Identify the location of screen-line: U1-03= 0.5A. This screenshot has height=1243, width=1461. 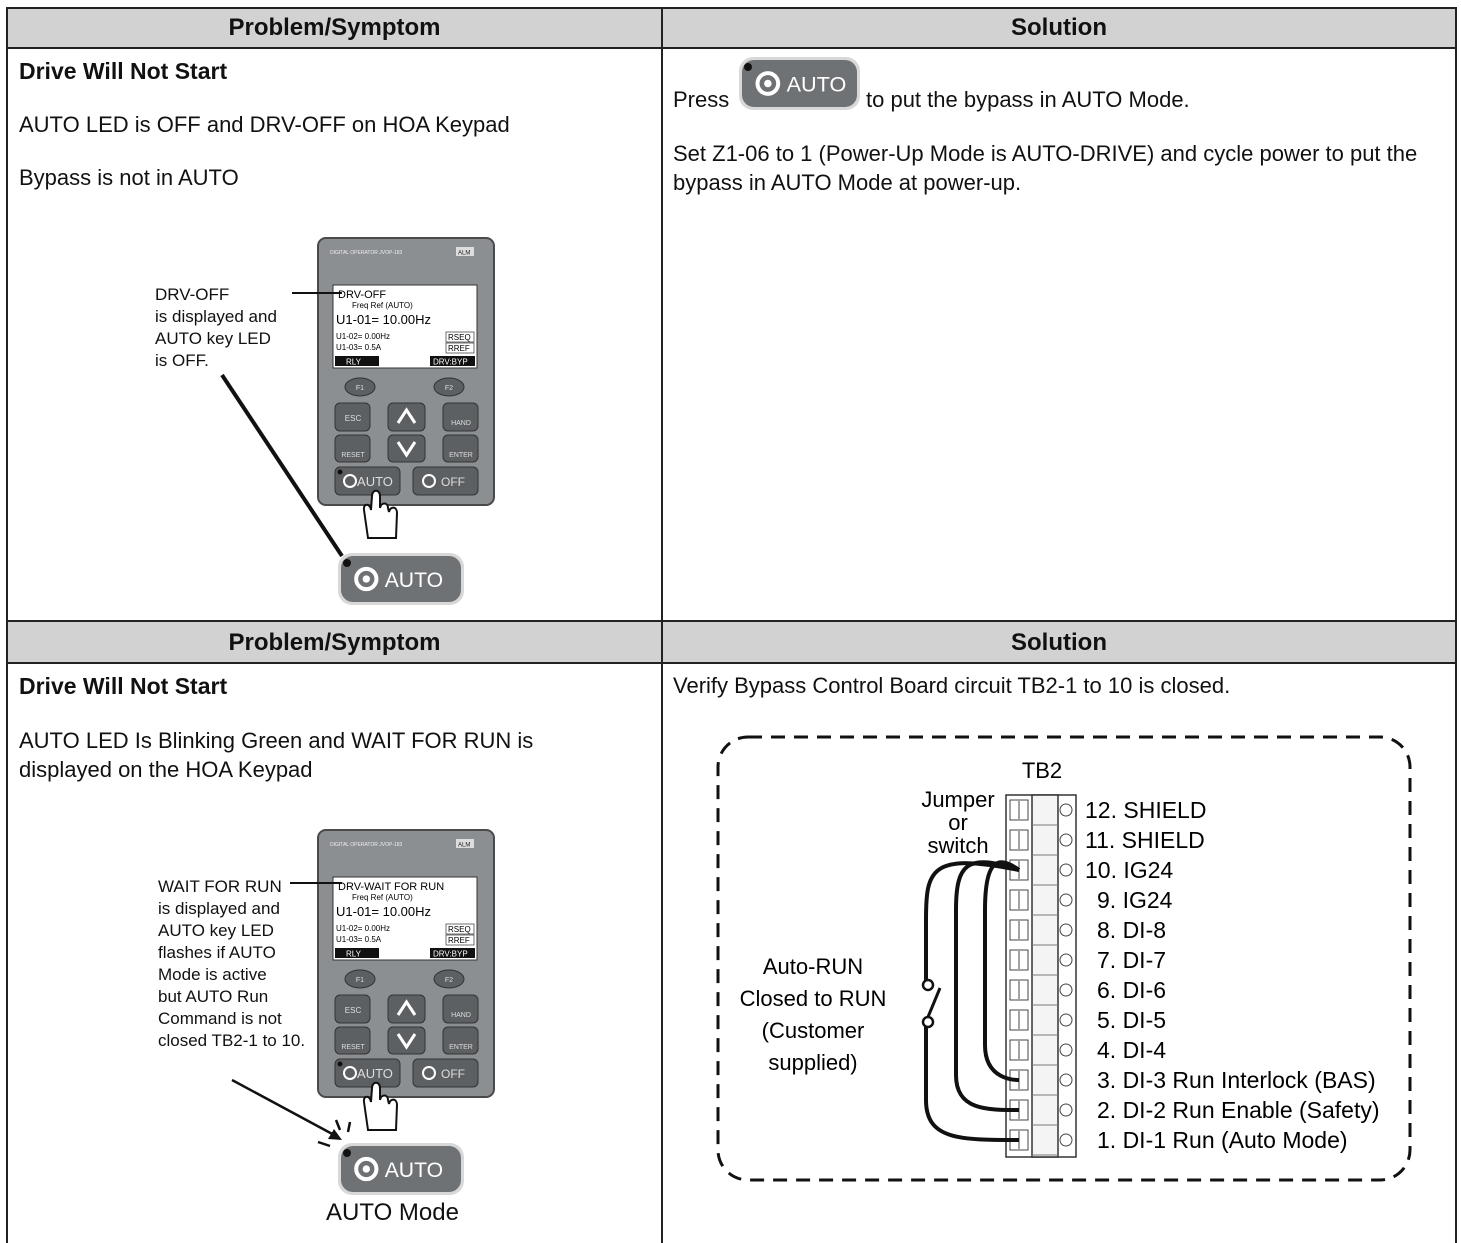
(359, 939).